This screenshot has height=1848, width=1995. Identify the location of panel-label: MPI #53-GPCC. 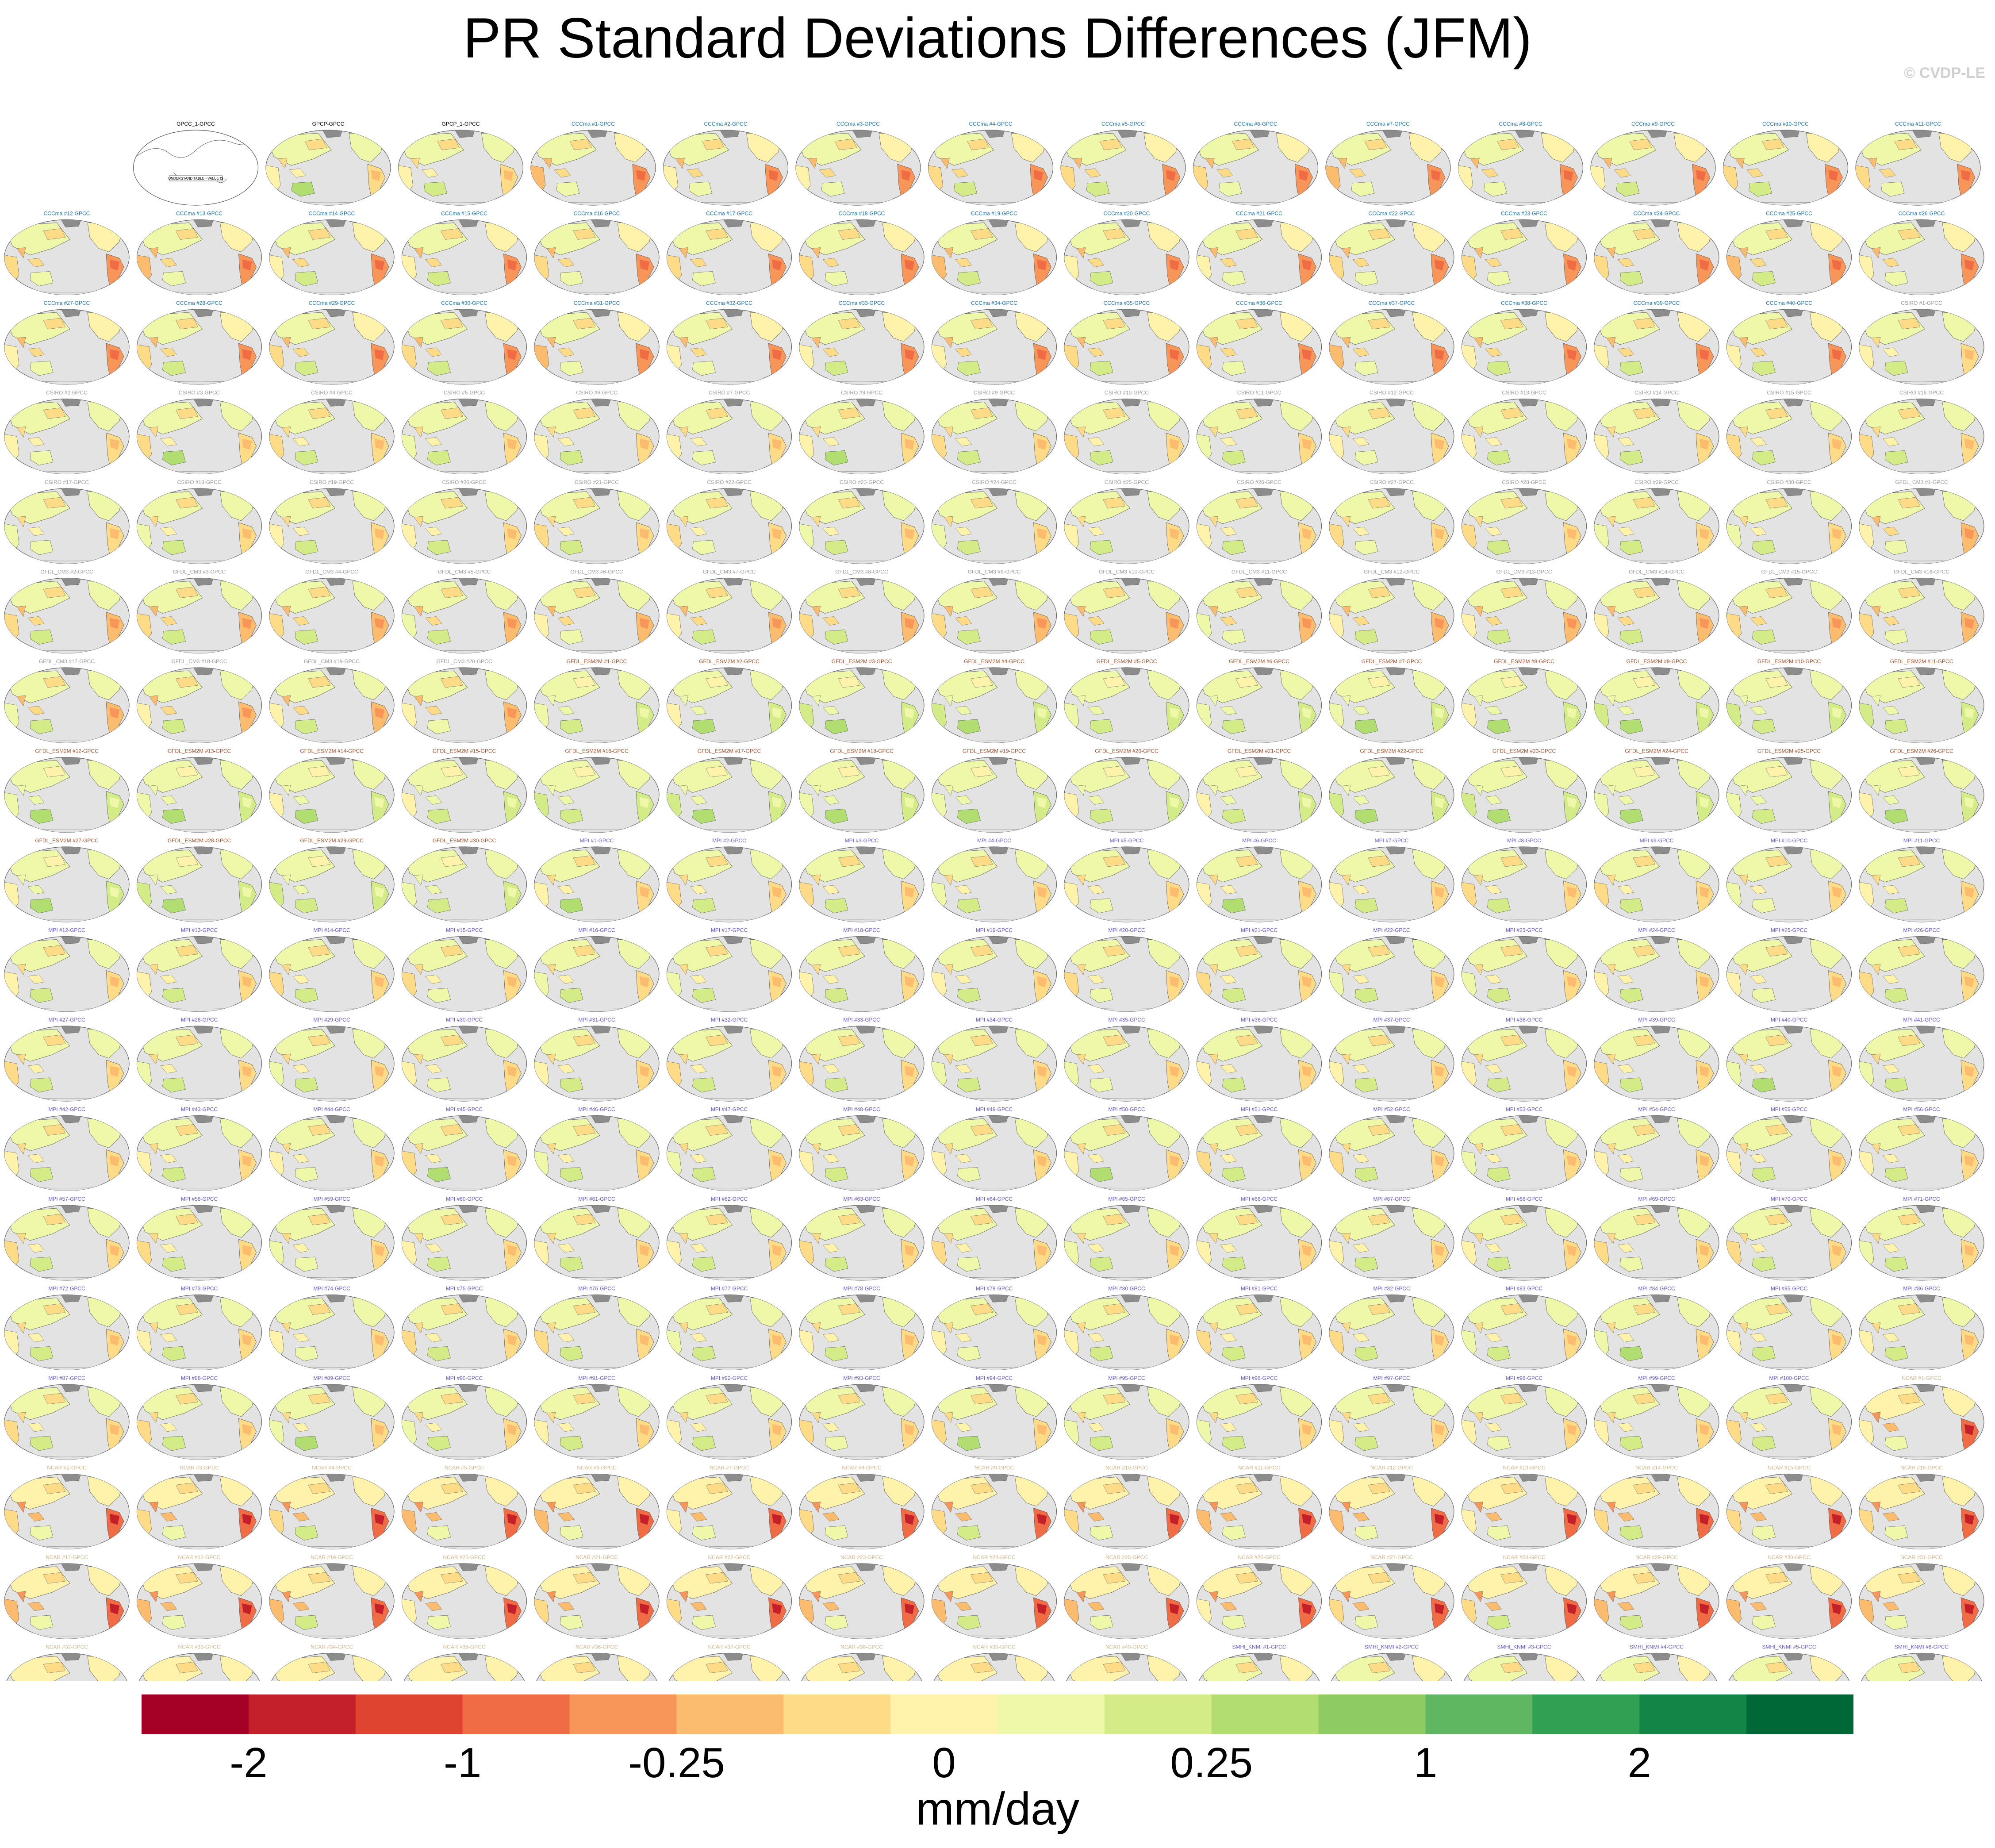
(1524, 1109).